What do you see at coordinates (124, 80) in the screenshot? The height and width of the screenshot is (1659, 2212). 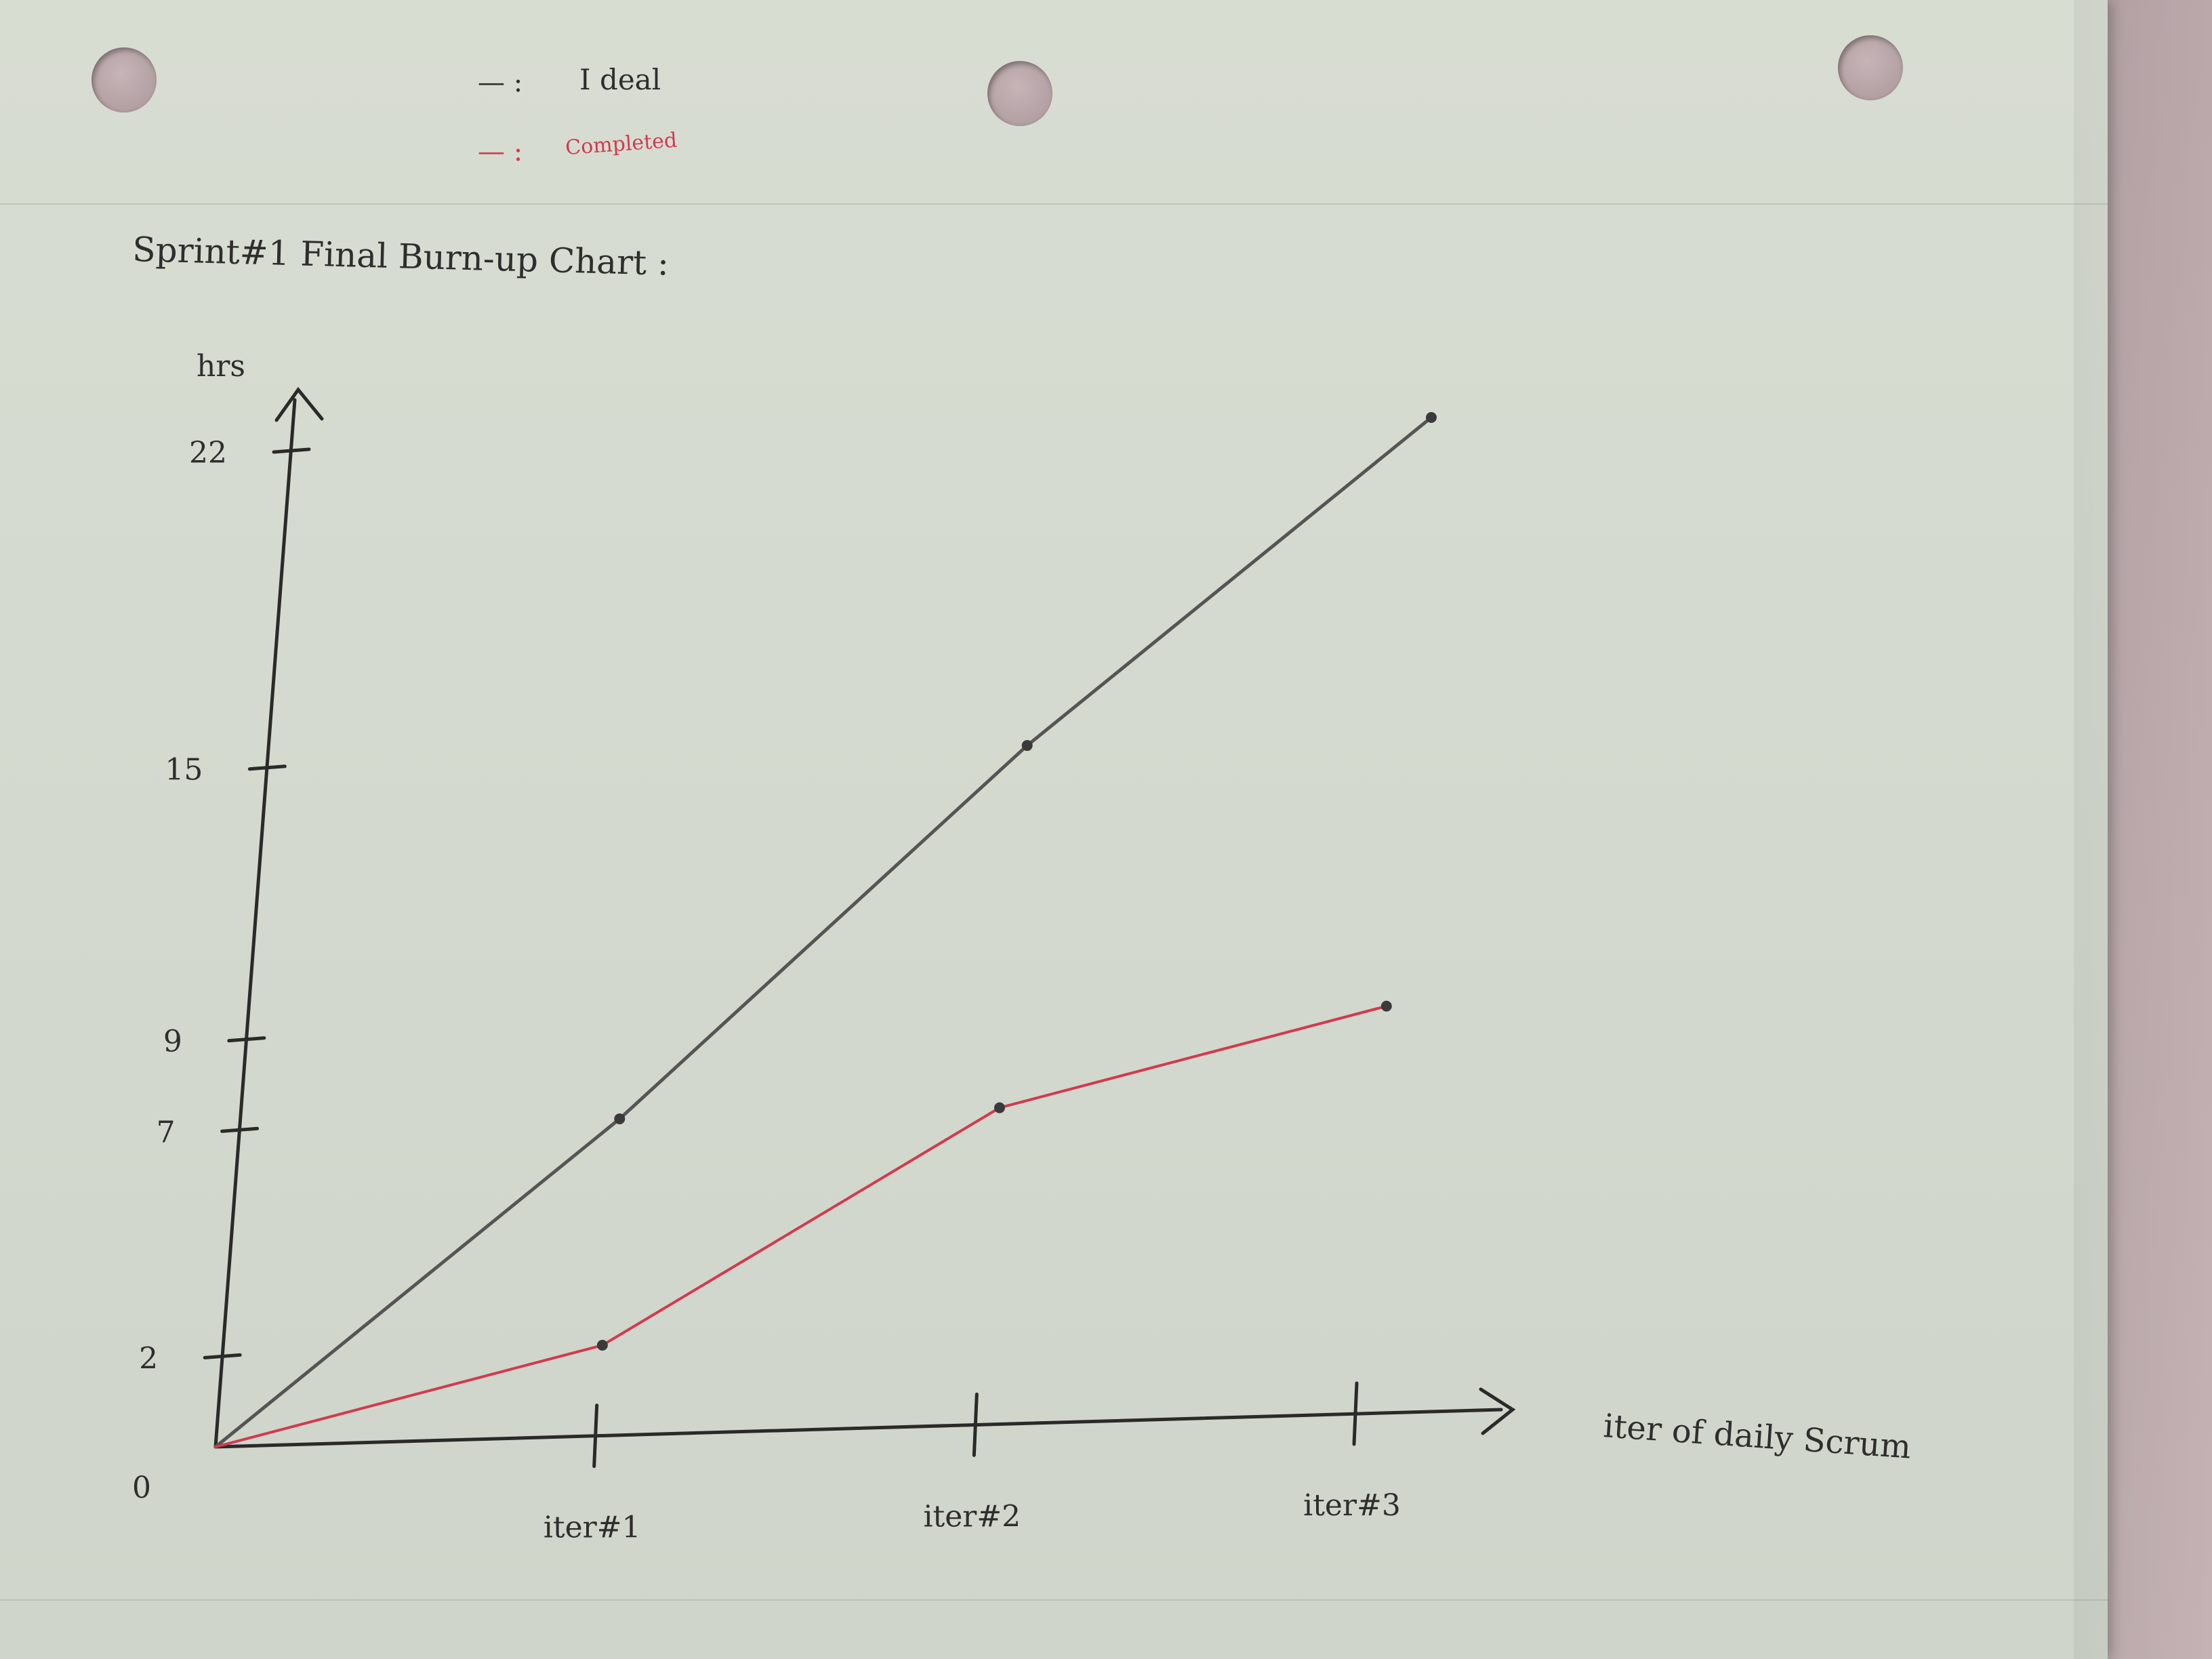 I see `punch-hole-left` at bounding box center [124, 80].